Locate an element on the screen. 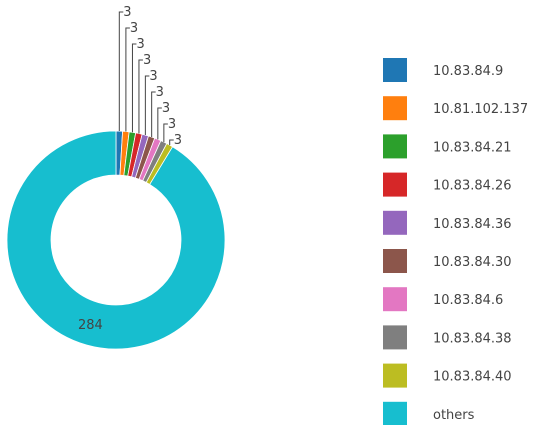  legend-label: 10.83.84.26 is located at coordinates (472, 186).